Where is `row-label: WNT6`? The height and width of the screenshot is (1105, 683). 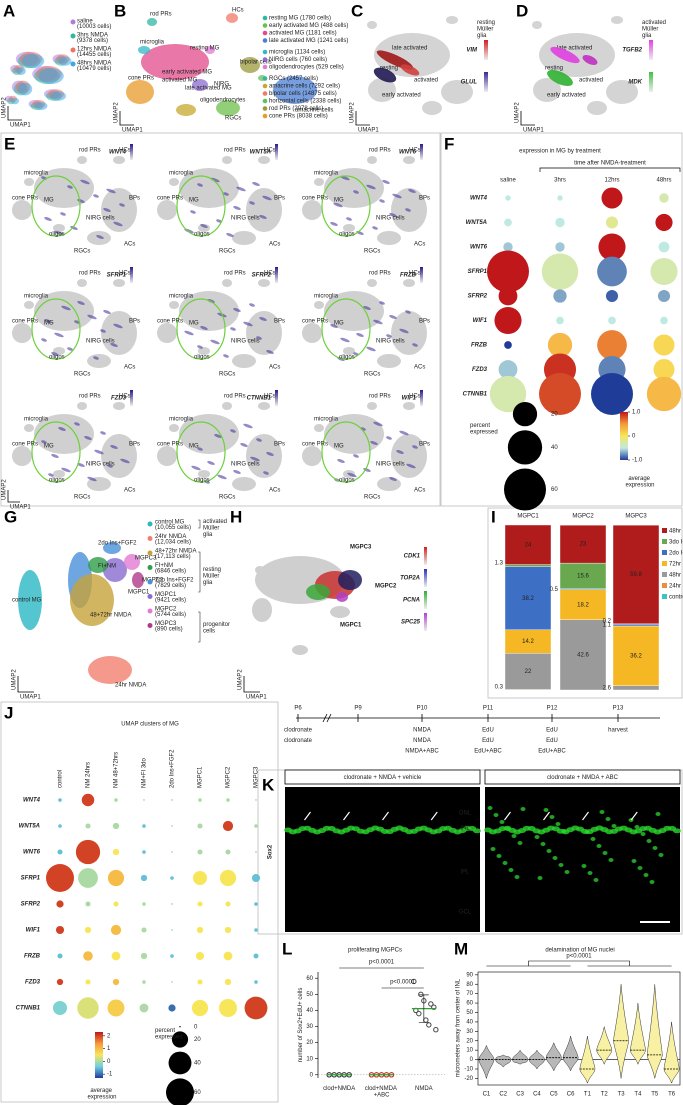
row-label: WNT6 is located at coordinates (479, 248).